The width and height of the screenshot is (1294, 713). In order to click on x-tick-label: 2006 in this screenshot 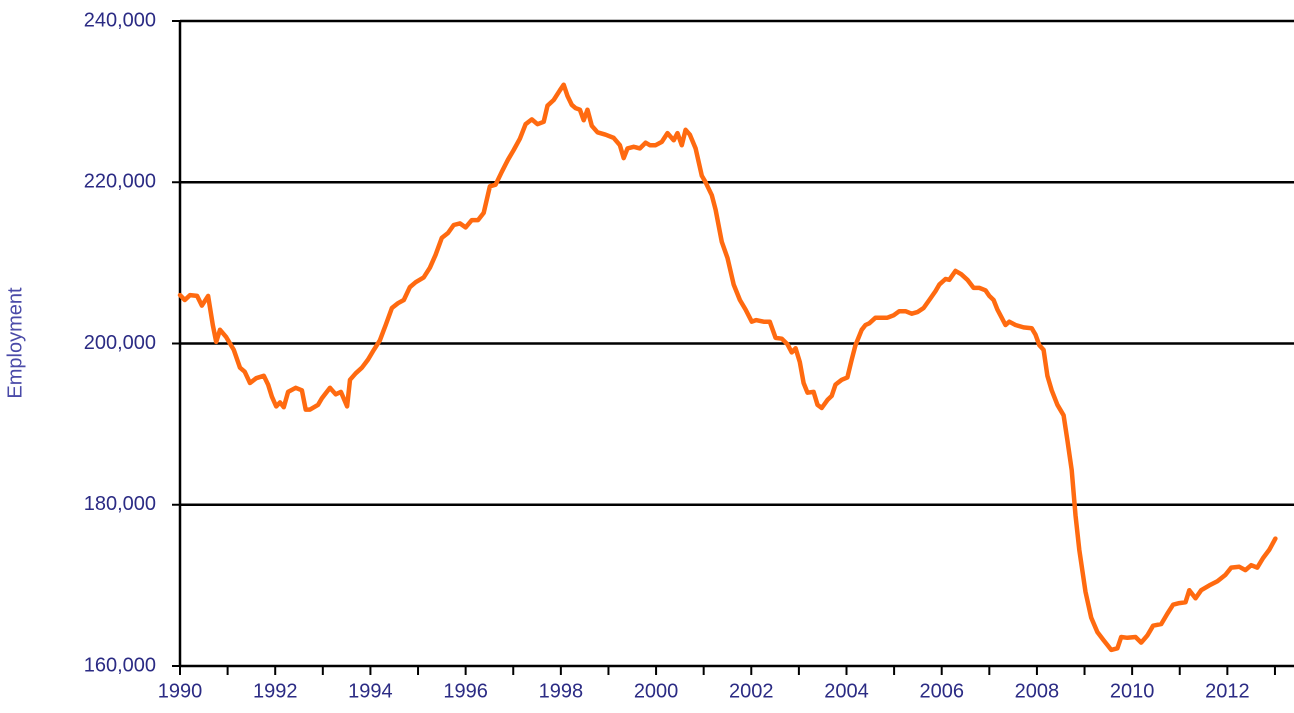, I will do `click(941, 691)`.